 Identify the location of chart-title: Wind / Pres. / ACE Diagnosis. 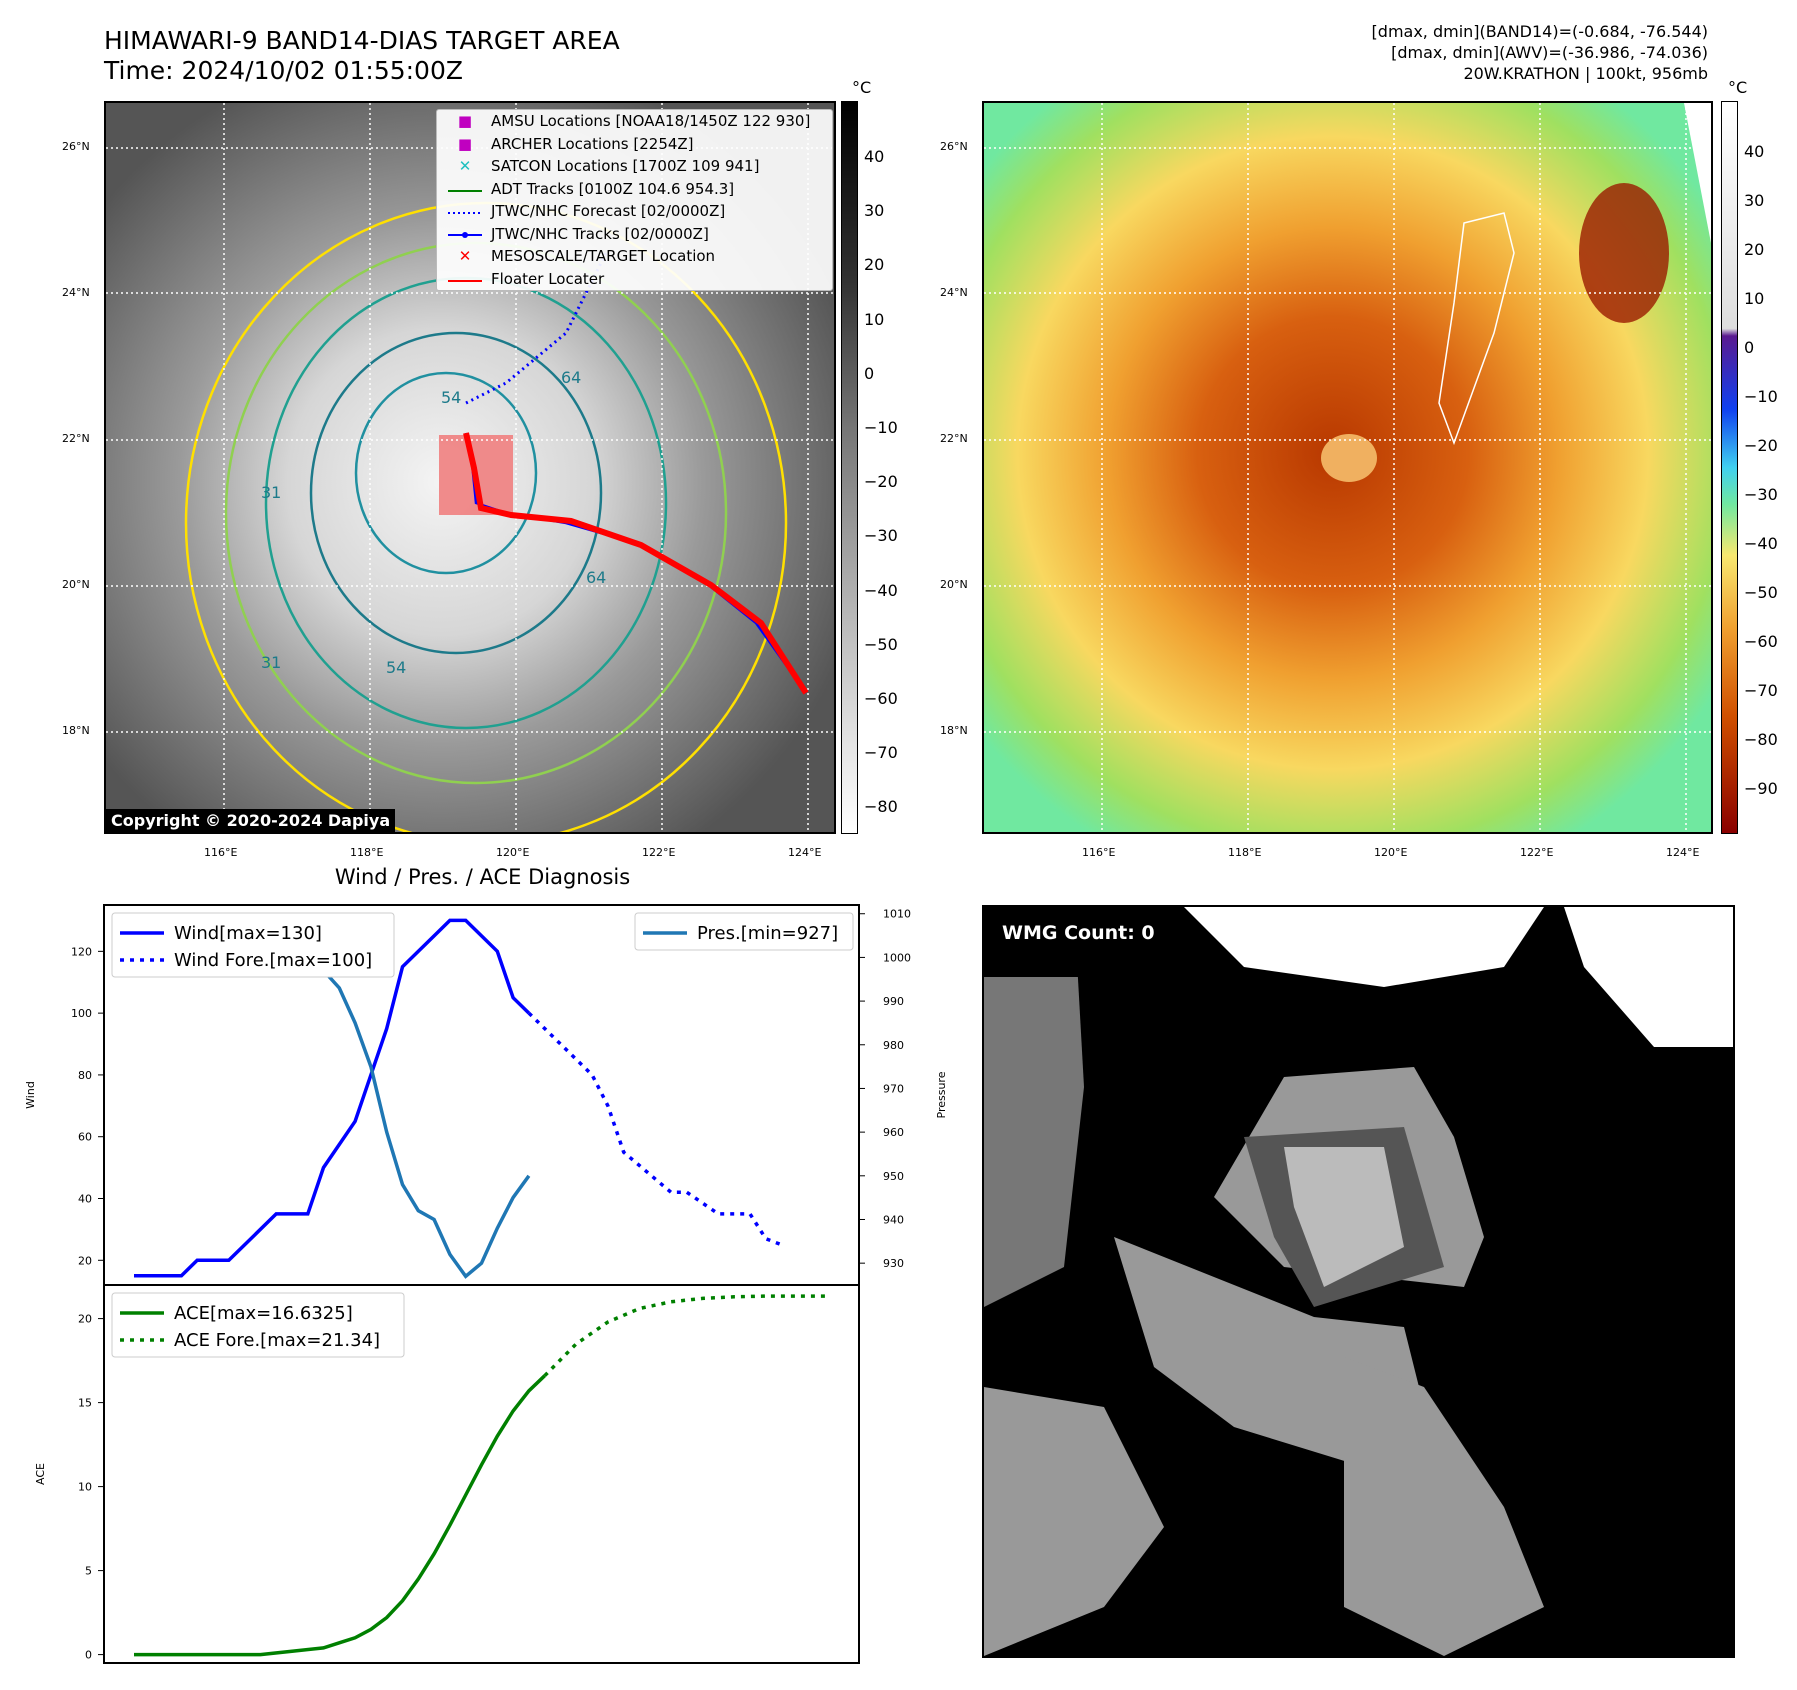
(482, 877).